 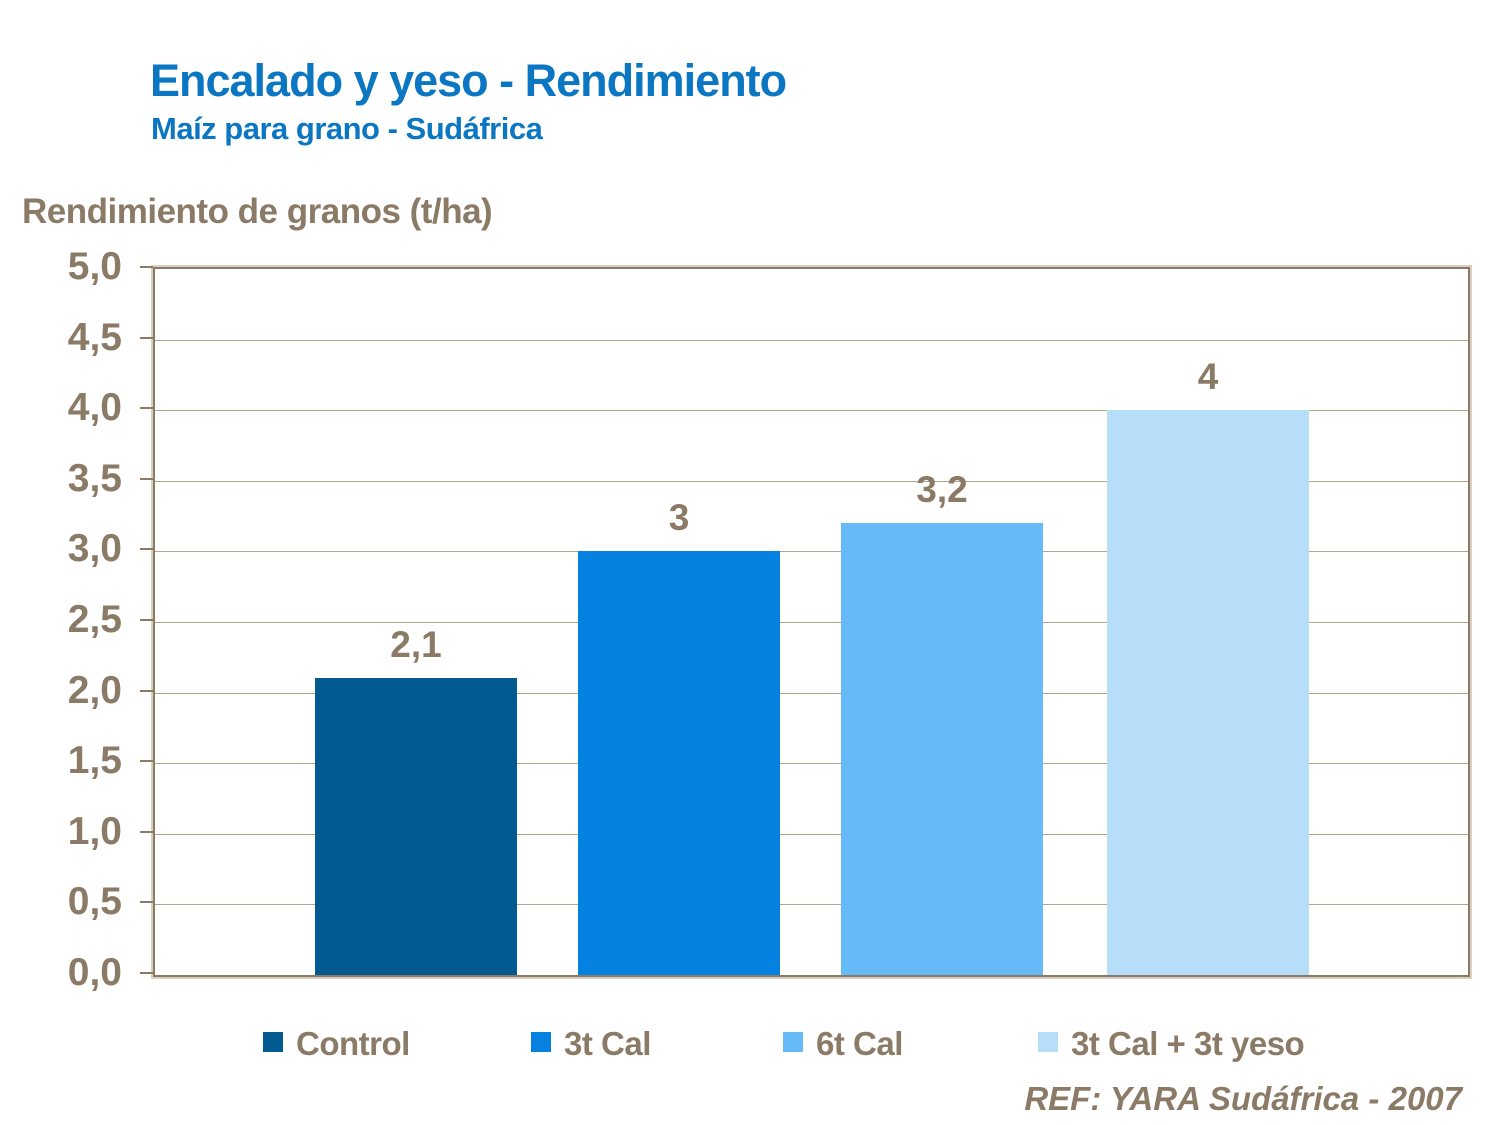 I want to click on legend-label: Control, so click(x=353, y=1043).